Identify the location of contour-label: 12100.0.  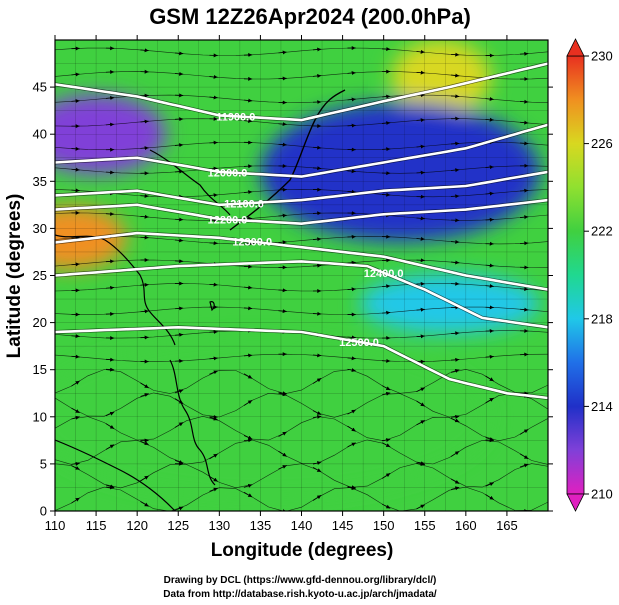
(244, 204).